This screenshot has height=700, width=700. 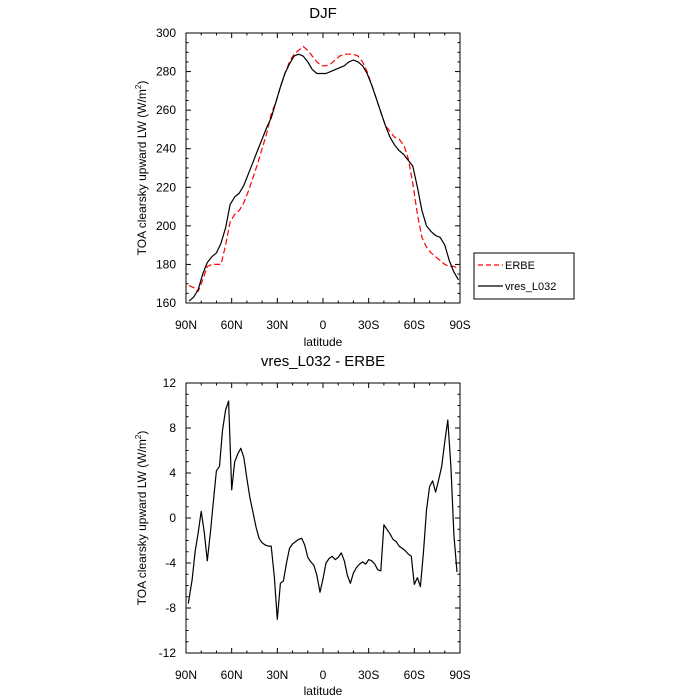 What do you see at coordinates (166, 33) in the screenshot?
I see `top-chart-y-tick-label: 300` at bounding box center [166, 33].